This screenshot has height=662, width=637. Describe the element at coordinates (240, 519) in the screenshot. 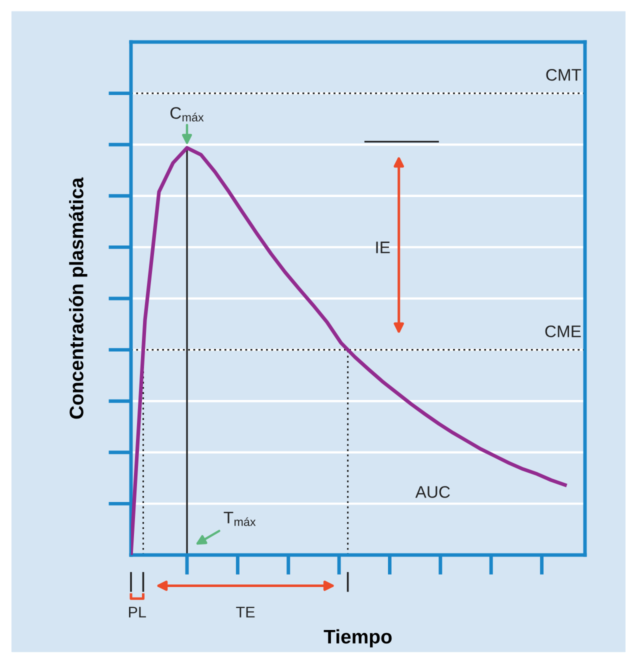

I see `annotation: T$_{máx}$` at that location.